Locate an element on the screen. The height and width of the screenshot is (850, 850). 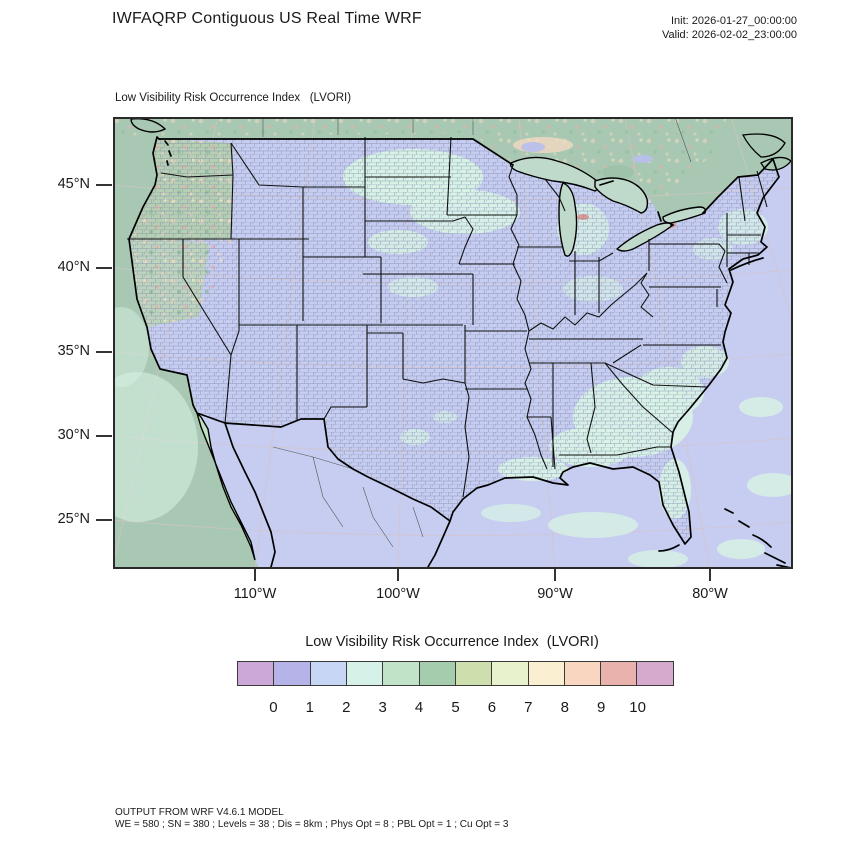
legend-tick-label: 2 is located at coordinates (346, 707).